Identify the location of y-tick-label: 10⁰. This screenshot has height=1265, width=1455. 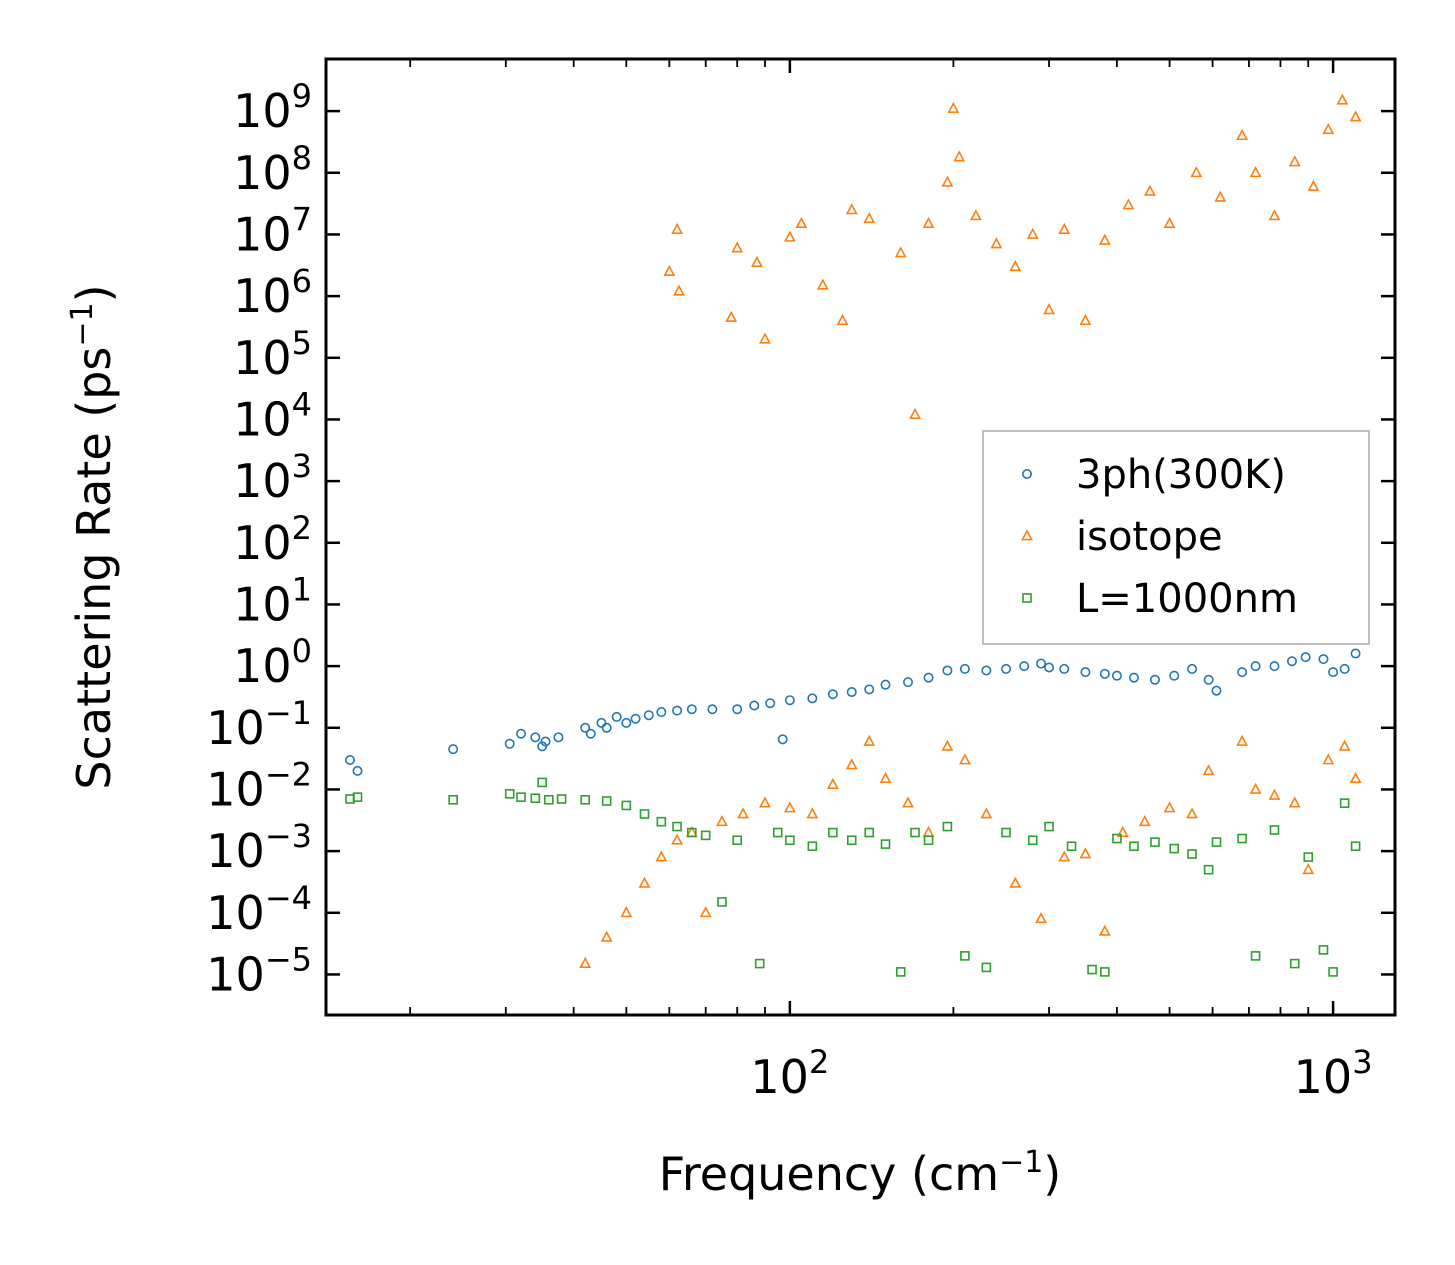
(272, 662).